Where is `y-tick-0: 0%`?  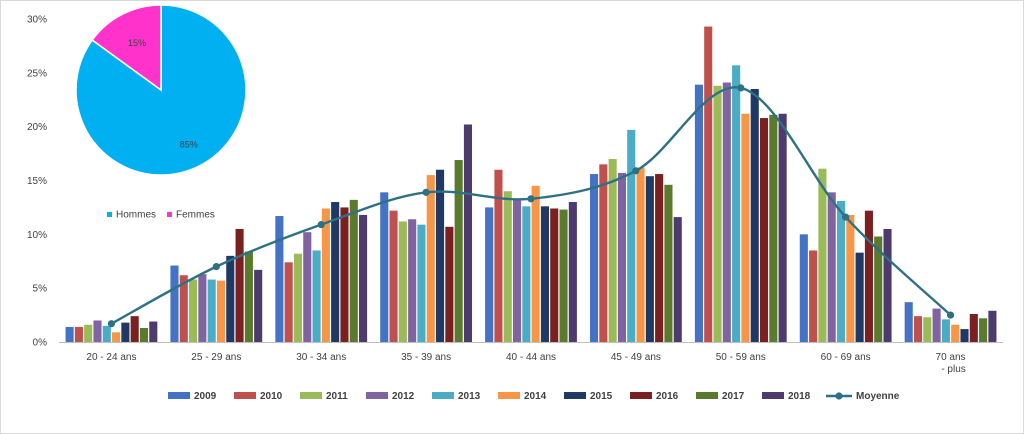 y-tick-0: 0% is located at coordinates (40, 343).